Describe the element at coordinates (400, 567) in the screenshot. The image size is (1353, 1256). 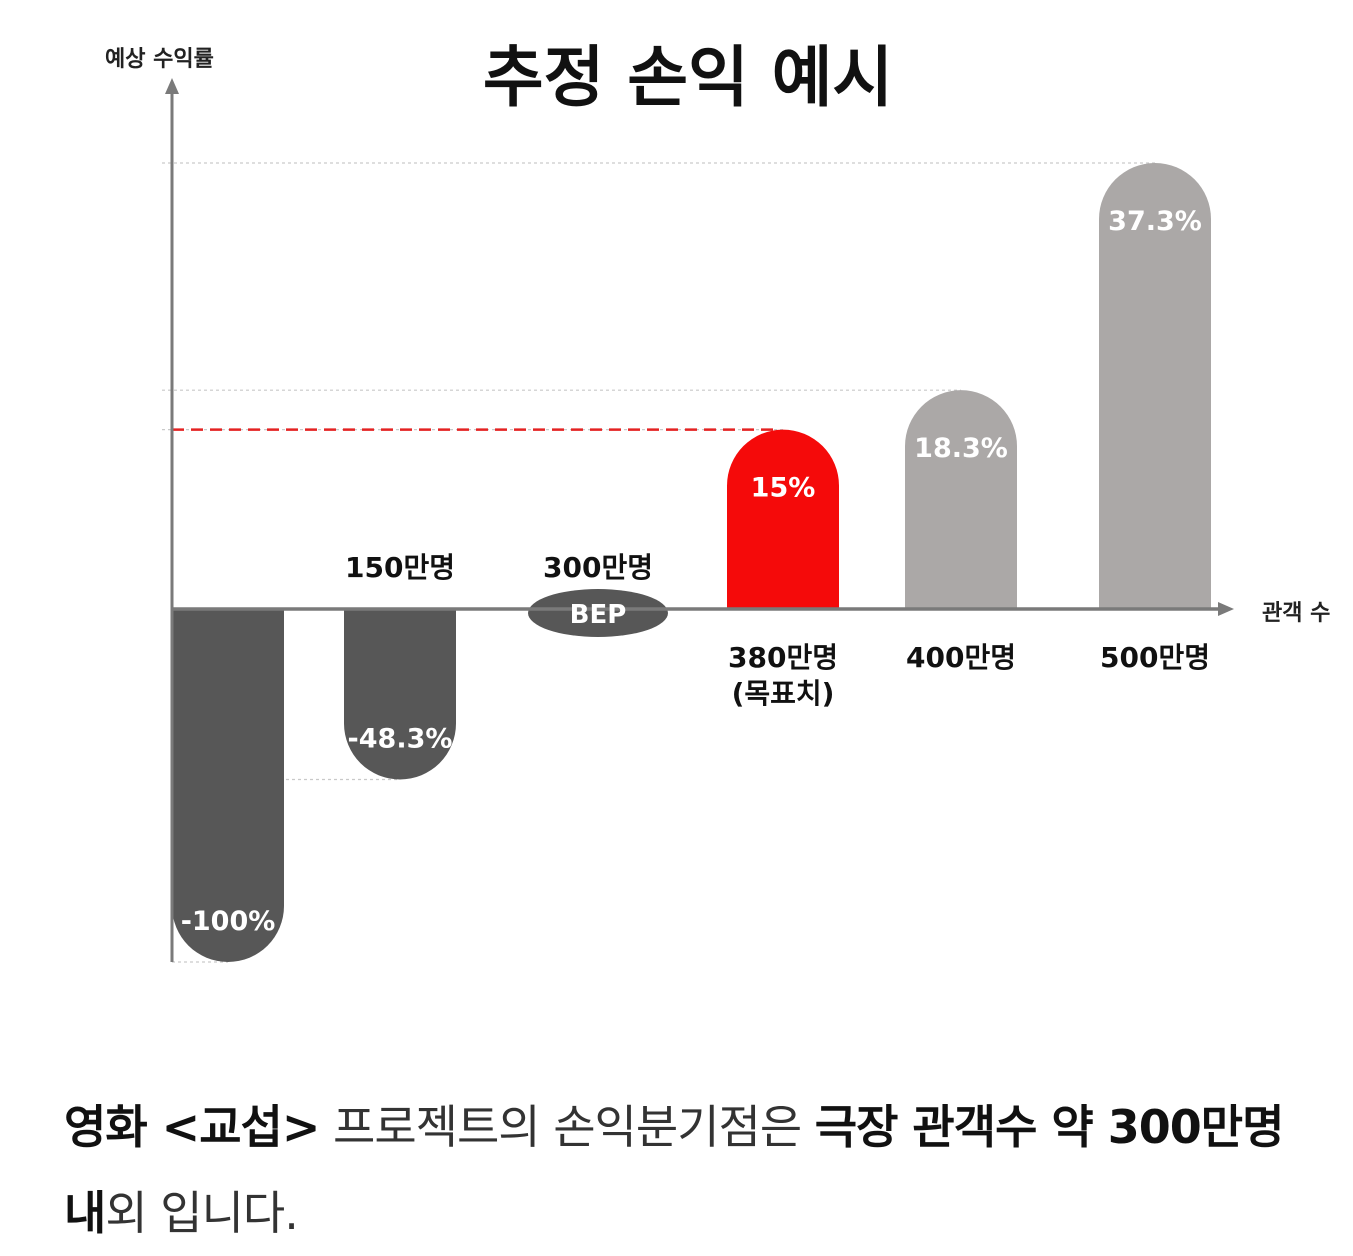
I see `category-label: 150만명` at that location.